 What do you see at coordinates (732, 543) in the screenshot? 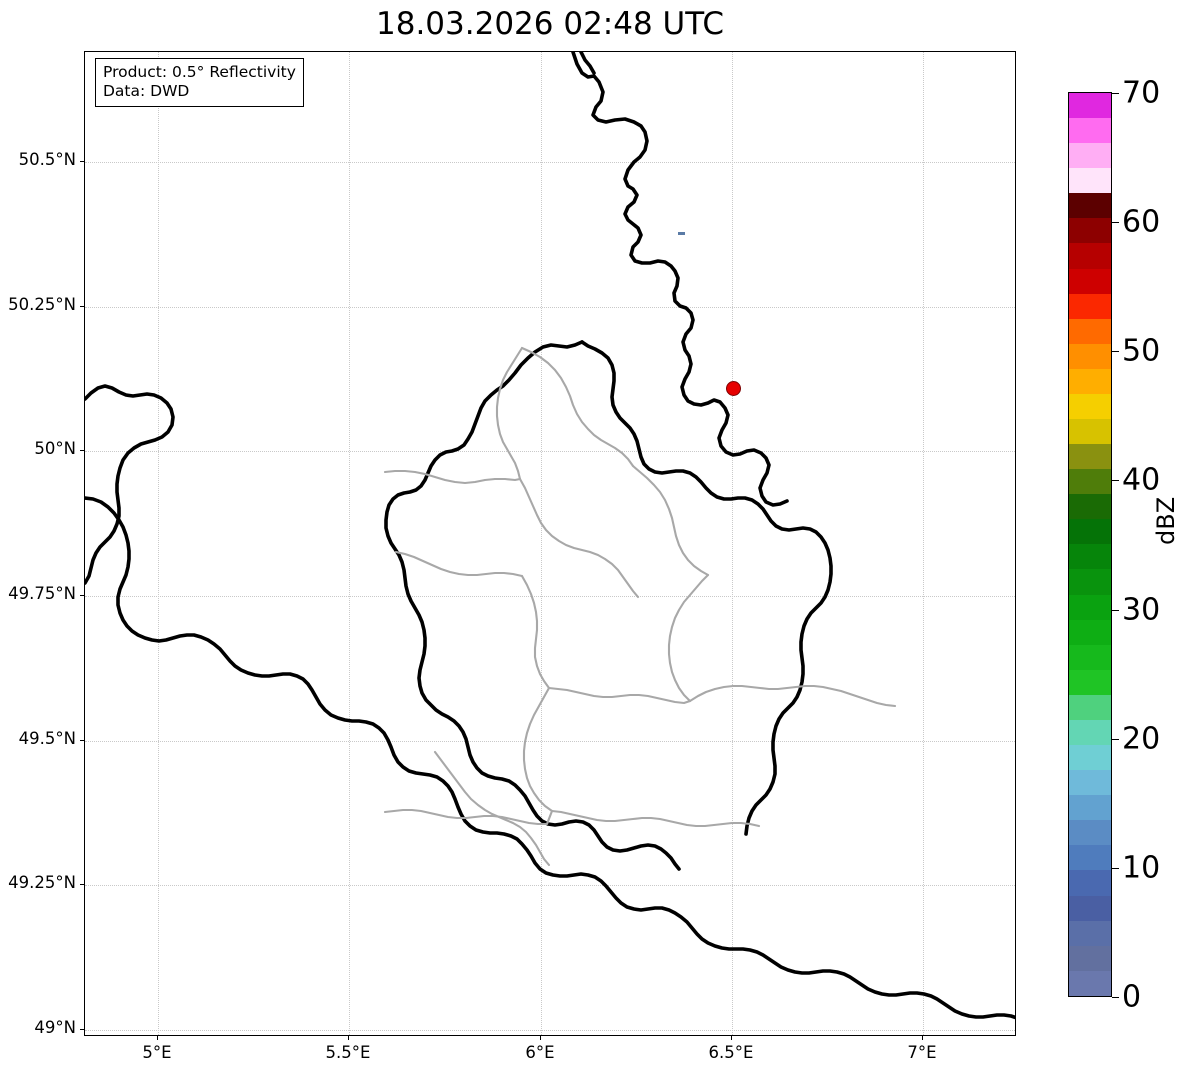
I see `gridline-lon-6p5` at bounding box center [732, 543].